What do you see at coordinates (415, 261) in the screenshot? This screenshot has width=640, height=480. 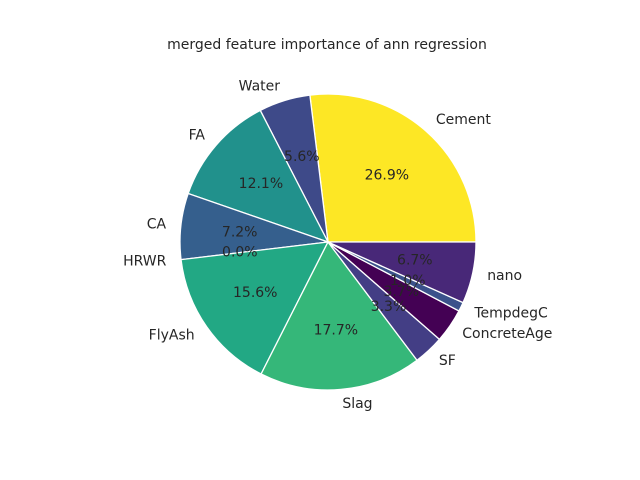 I see `slice-percent-nano: 6.7%` at bounding box center [415, 261].